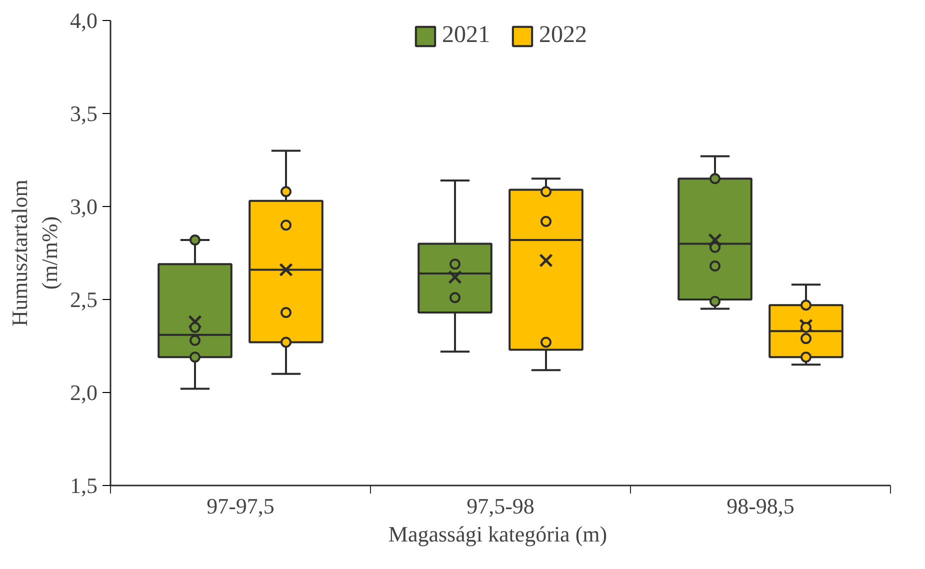 The width and height of the screenshot is (925, 569). I want to click on x-axis-title: Magassági kategória (m), so click(498, 534).